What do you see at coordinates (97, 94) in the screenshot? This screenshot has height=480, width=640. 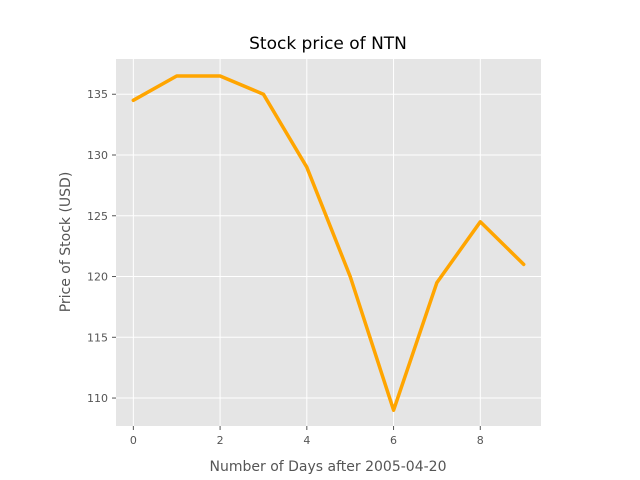 I see `y-tick-label: 135` at bounding box center [97, 94].